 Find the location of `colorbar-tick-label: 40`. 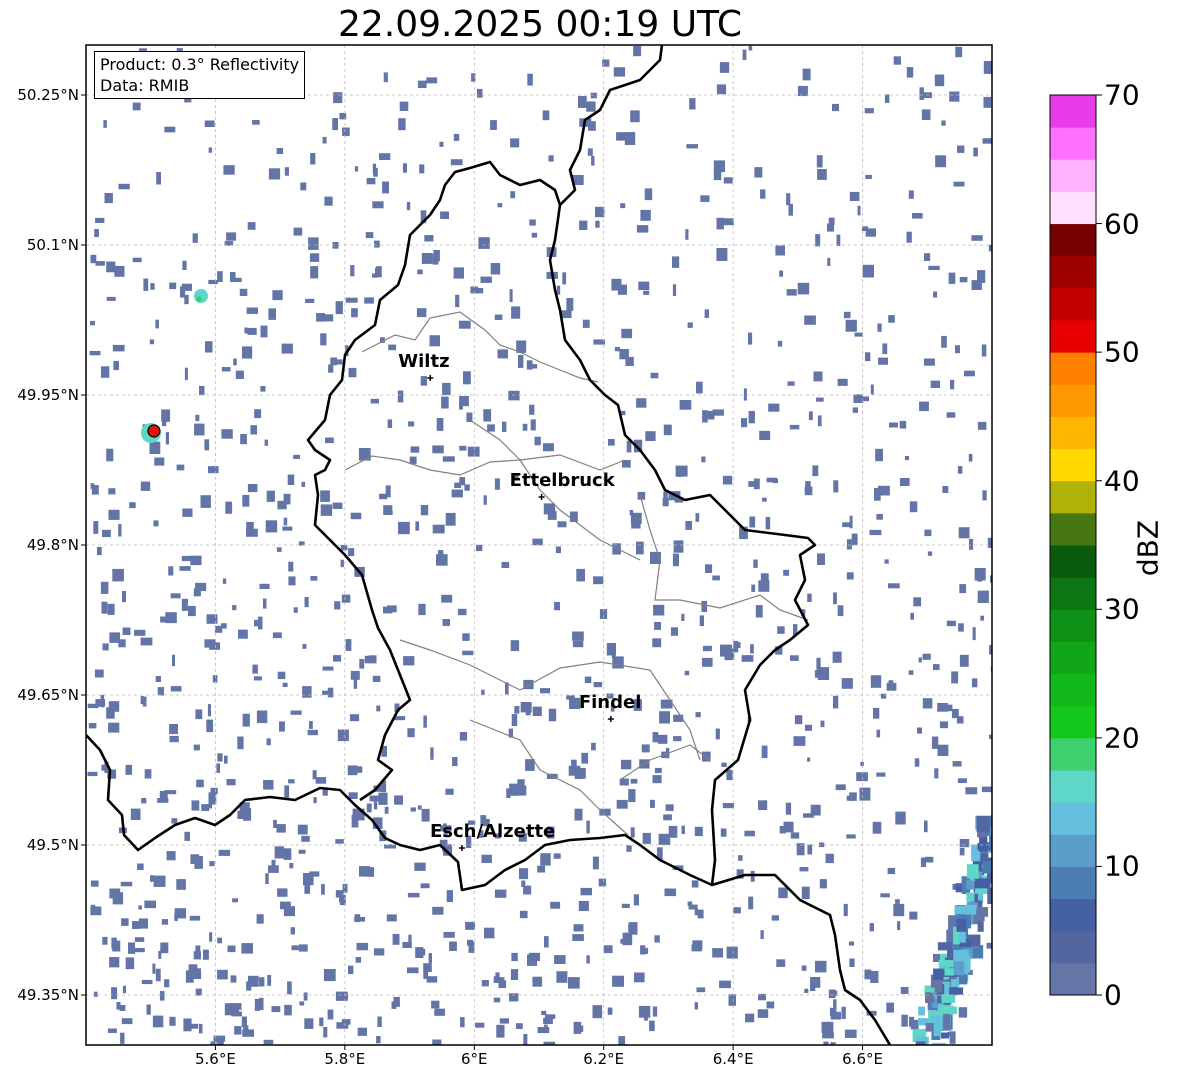

colorbar-tick-label: 40 is located at coordinates (1122, 481).